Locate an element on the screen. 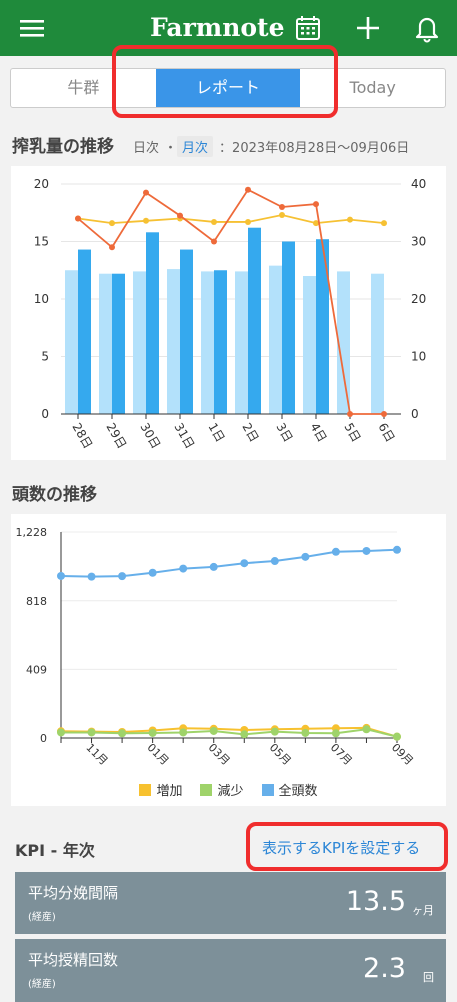  period-daily: 日次 is located at coordinates (146, 148).